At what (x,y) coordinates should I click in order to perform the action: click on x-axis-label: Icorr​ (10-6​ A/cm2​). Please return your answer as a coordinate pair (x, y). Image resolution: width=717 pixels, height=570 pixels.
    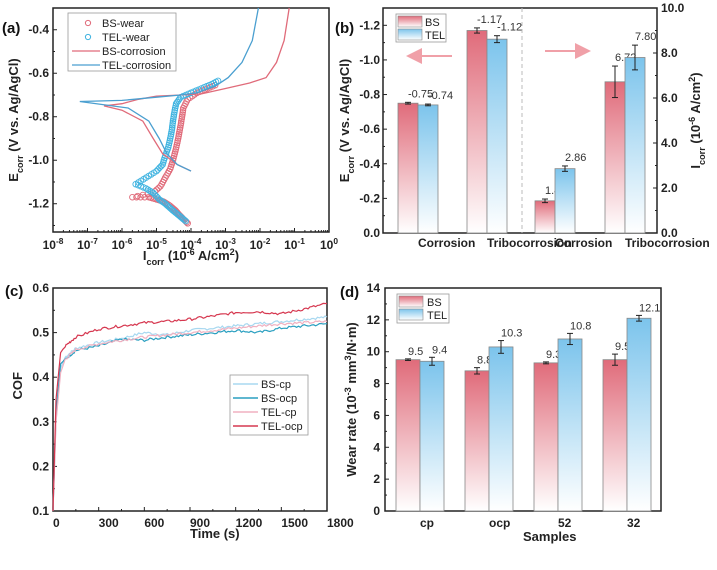
    Looking at the image, I should click on (191, 257).